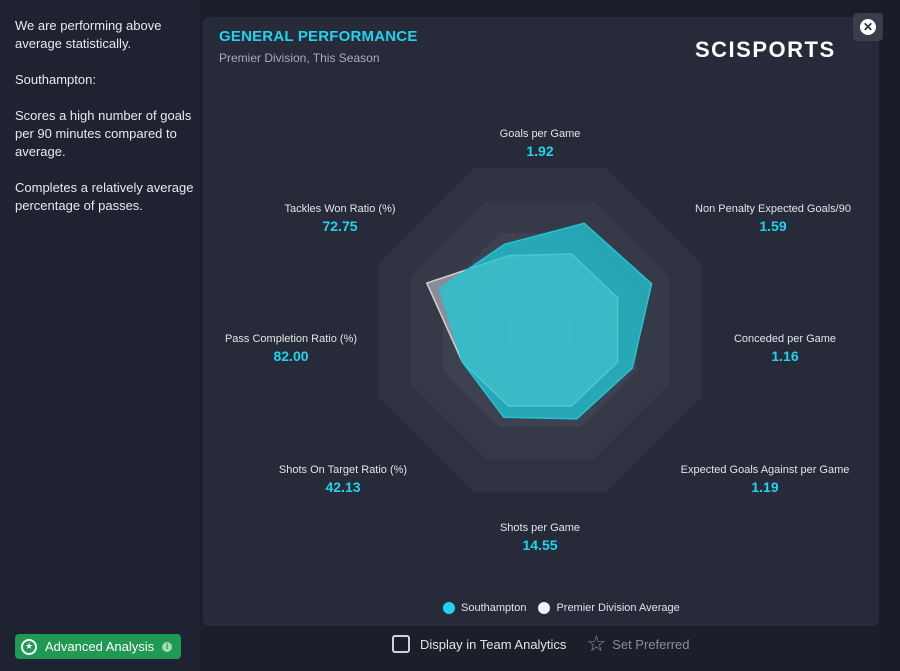 This screenshot has height=671, width=900. I want to click on card-subtitle: Premier Division, This Season, so click(299, 58).